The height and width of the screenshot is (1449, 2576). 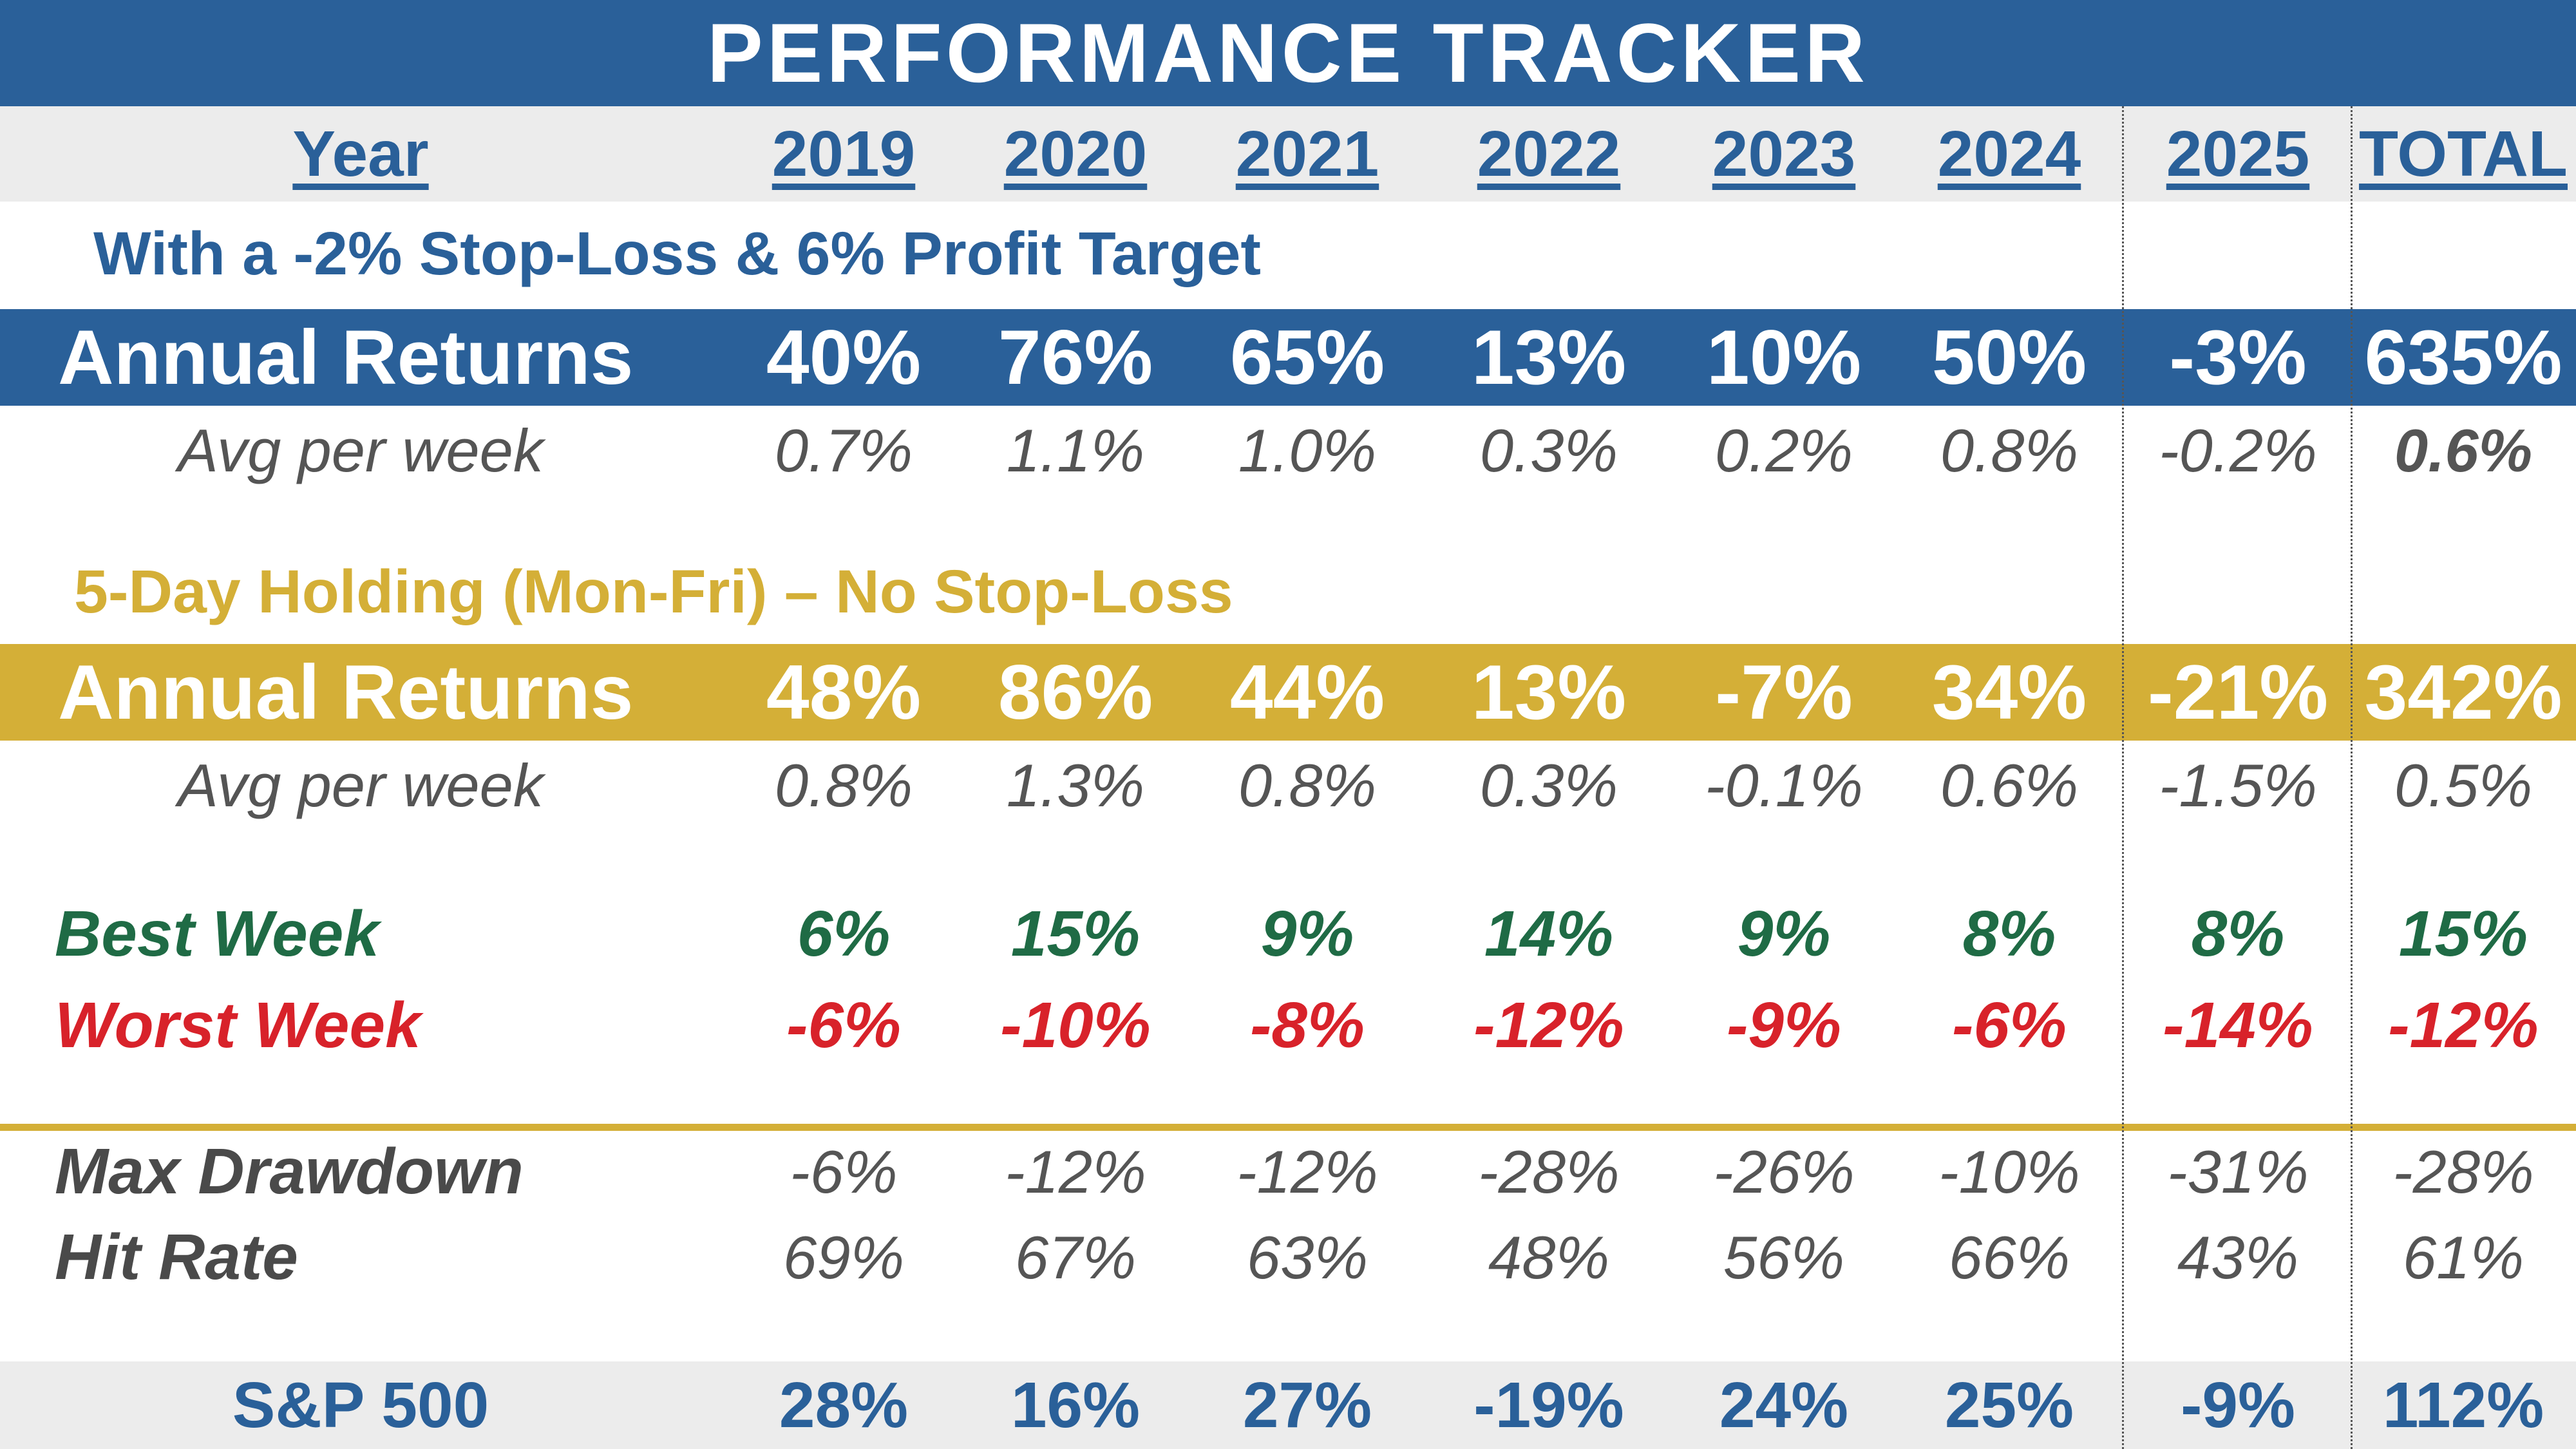 I want to click on annual-return-cell: 50%, so click(x=2009, y=357).